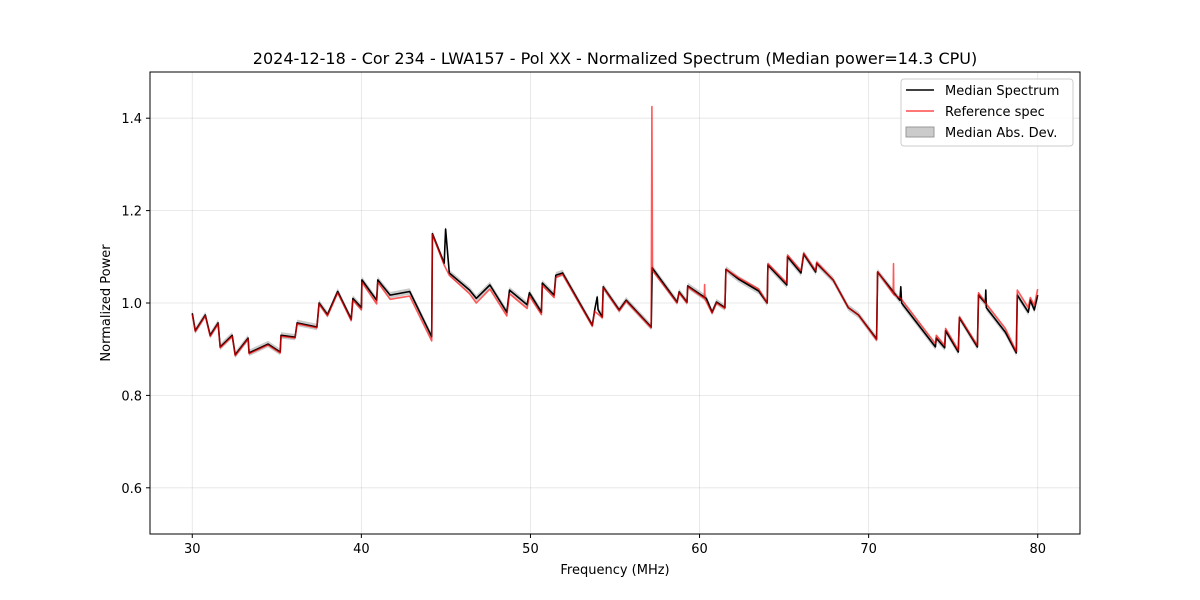 The height and width of the screenshot is (600, 1200). I want to click on legend-mad-label: Median Abs. Dev., so click(1001, 133).